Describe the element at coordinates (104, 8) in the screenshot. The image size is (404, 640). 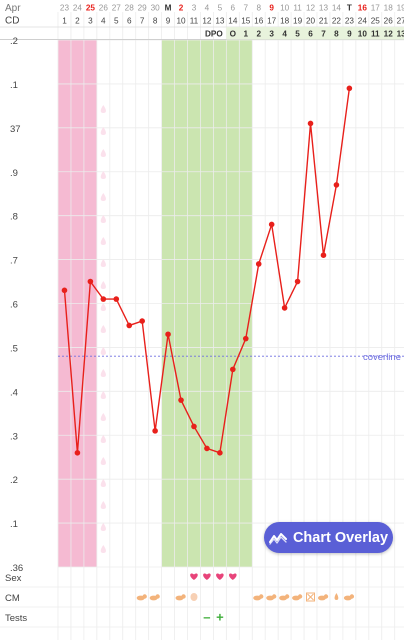
I see `date-label: 26` at that location.